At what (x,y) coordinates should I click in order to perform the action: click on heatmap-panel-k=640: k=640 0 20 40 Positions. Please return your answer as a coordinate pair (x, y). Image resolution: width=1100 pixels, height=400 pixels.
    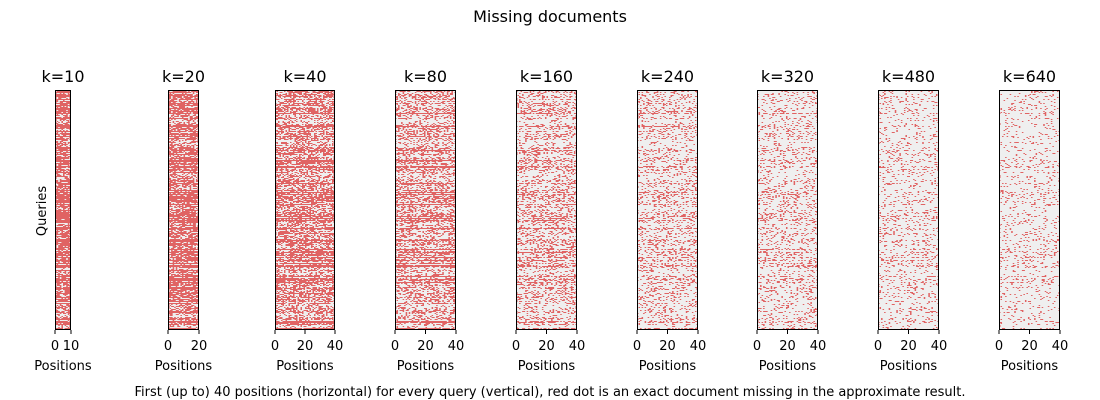
    Looking at the image, I should click on (1031, 220).